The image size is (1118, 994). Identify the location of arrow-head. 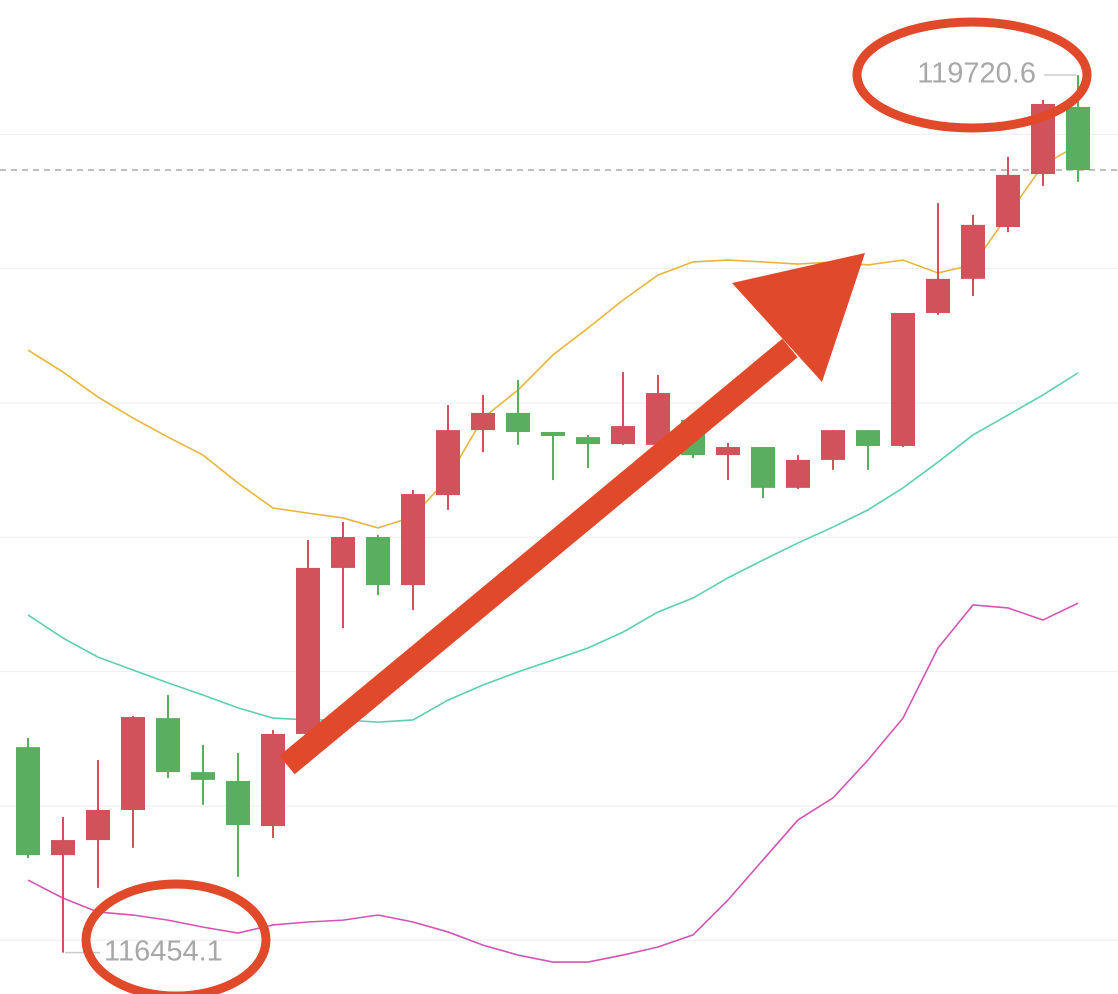
(798, 317).